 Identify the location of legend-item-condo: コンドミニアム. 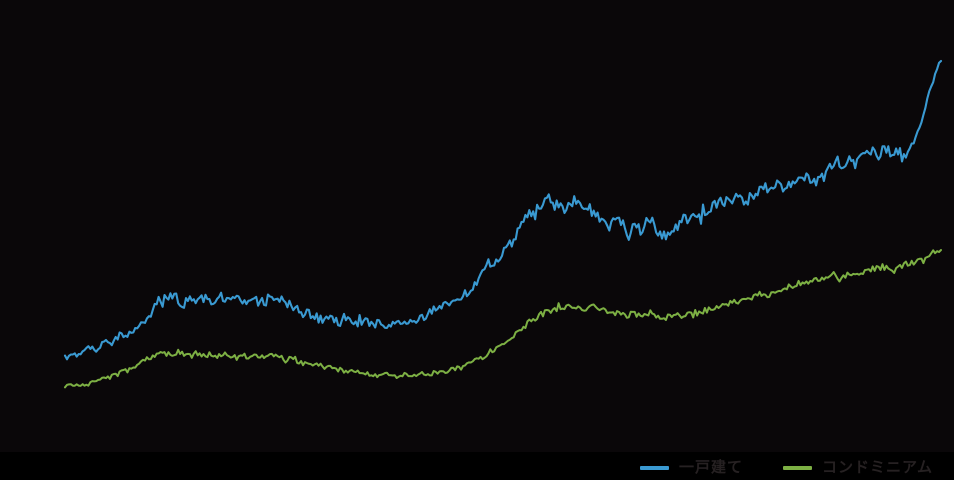
(858, 468).